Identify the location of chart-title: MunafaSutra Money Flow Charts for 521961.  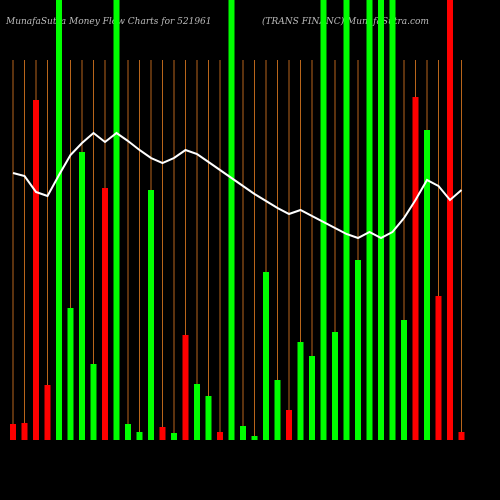
(108, 22).